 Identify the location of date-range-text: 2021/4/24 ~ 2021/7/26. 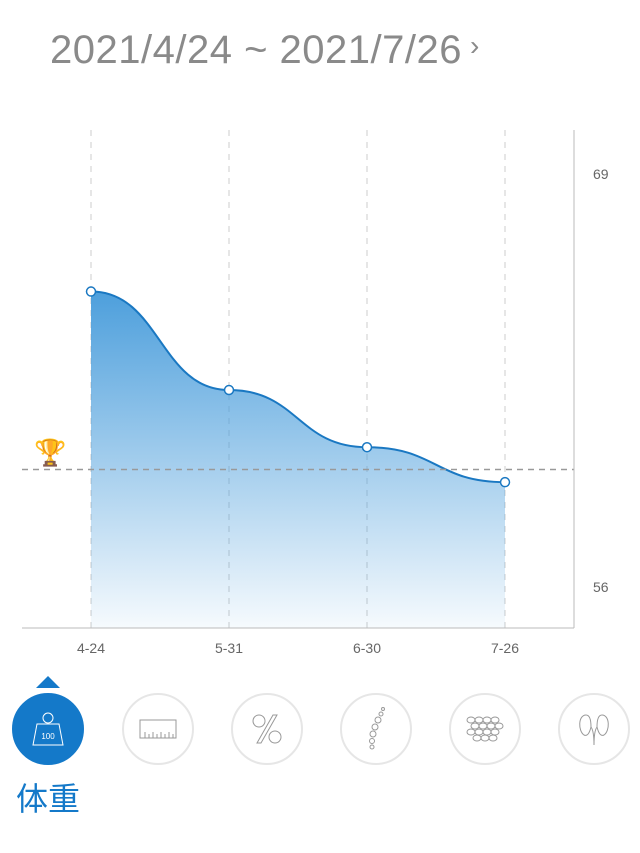
(256, 50).